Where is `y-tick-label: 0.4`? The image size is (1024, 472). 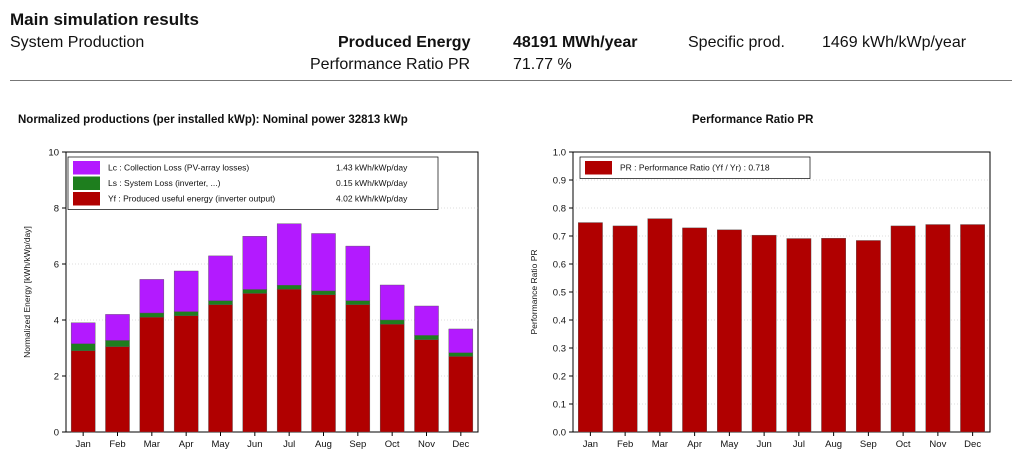
y-tick-label: 0.4 is located at coordinates (559, 321).